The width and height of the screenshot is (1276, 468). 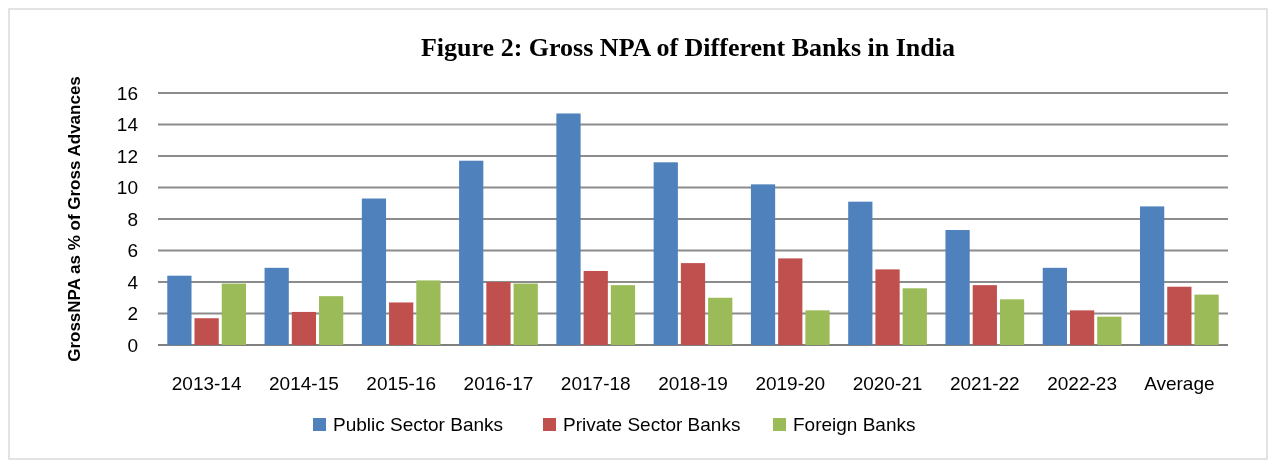 I want to click on y-tick-label: 4, so click(x=133, y=282).